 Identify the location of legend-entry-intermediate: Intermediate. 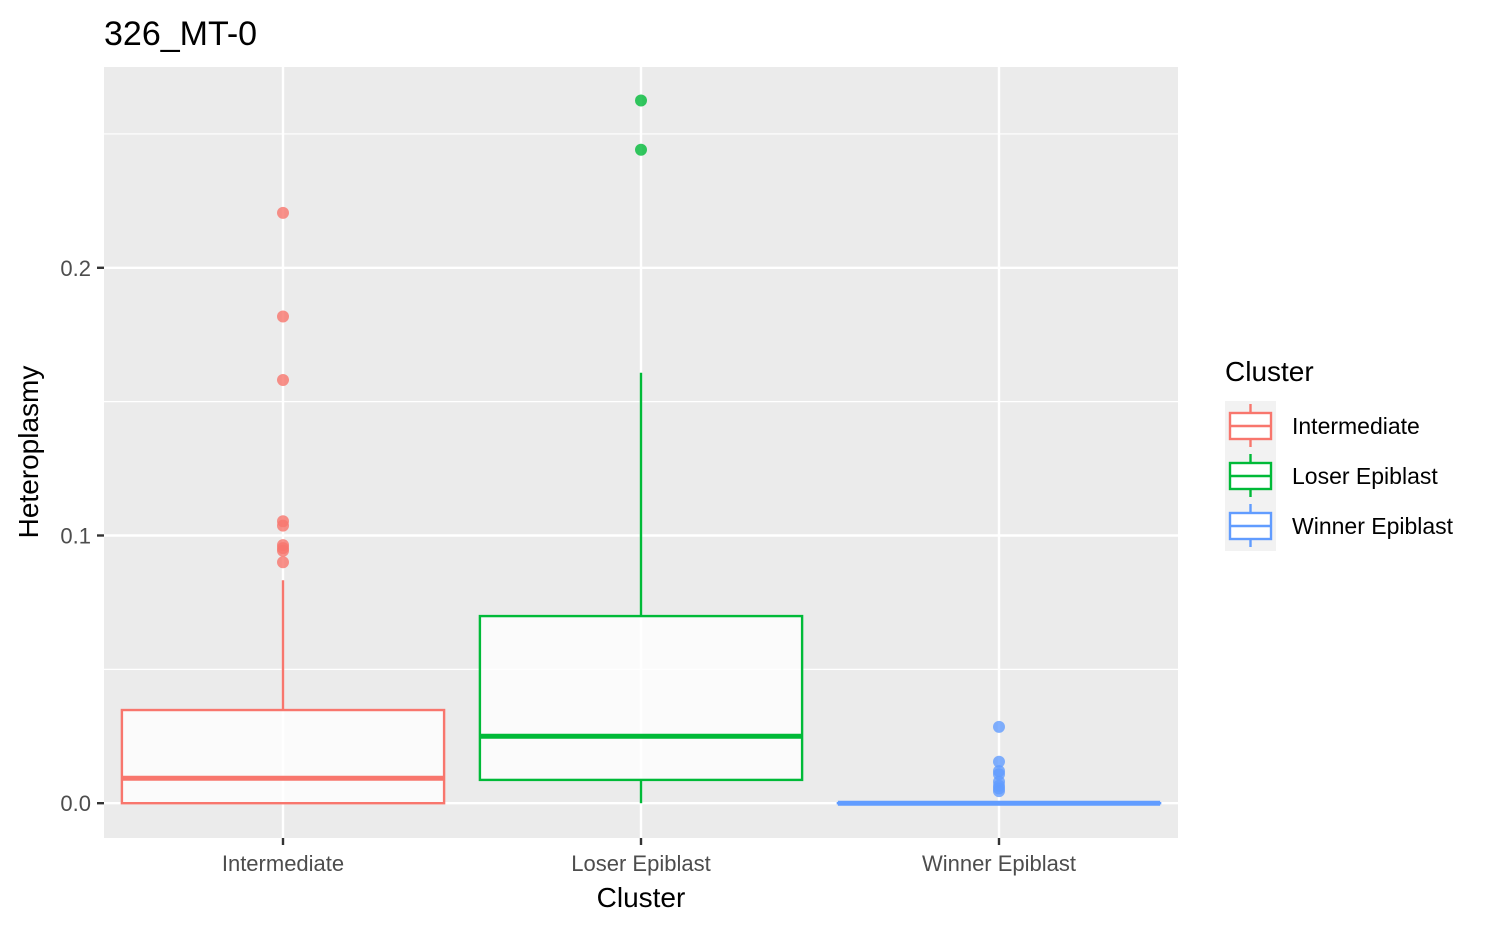
(1322, 426).